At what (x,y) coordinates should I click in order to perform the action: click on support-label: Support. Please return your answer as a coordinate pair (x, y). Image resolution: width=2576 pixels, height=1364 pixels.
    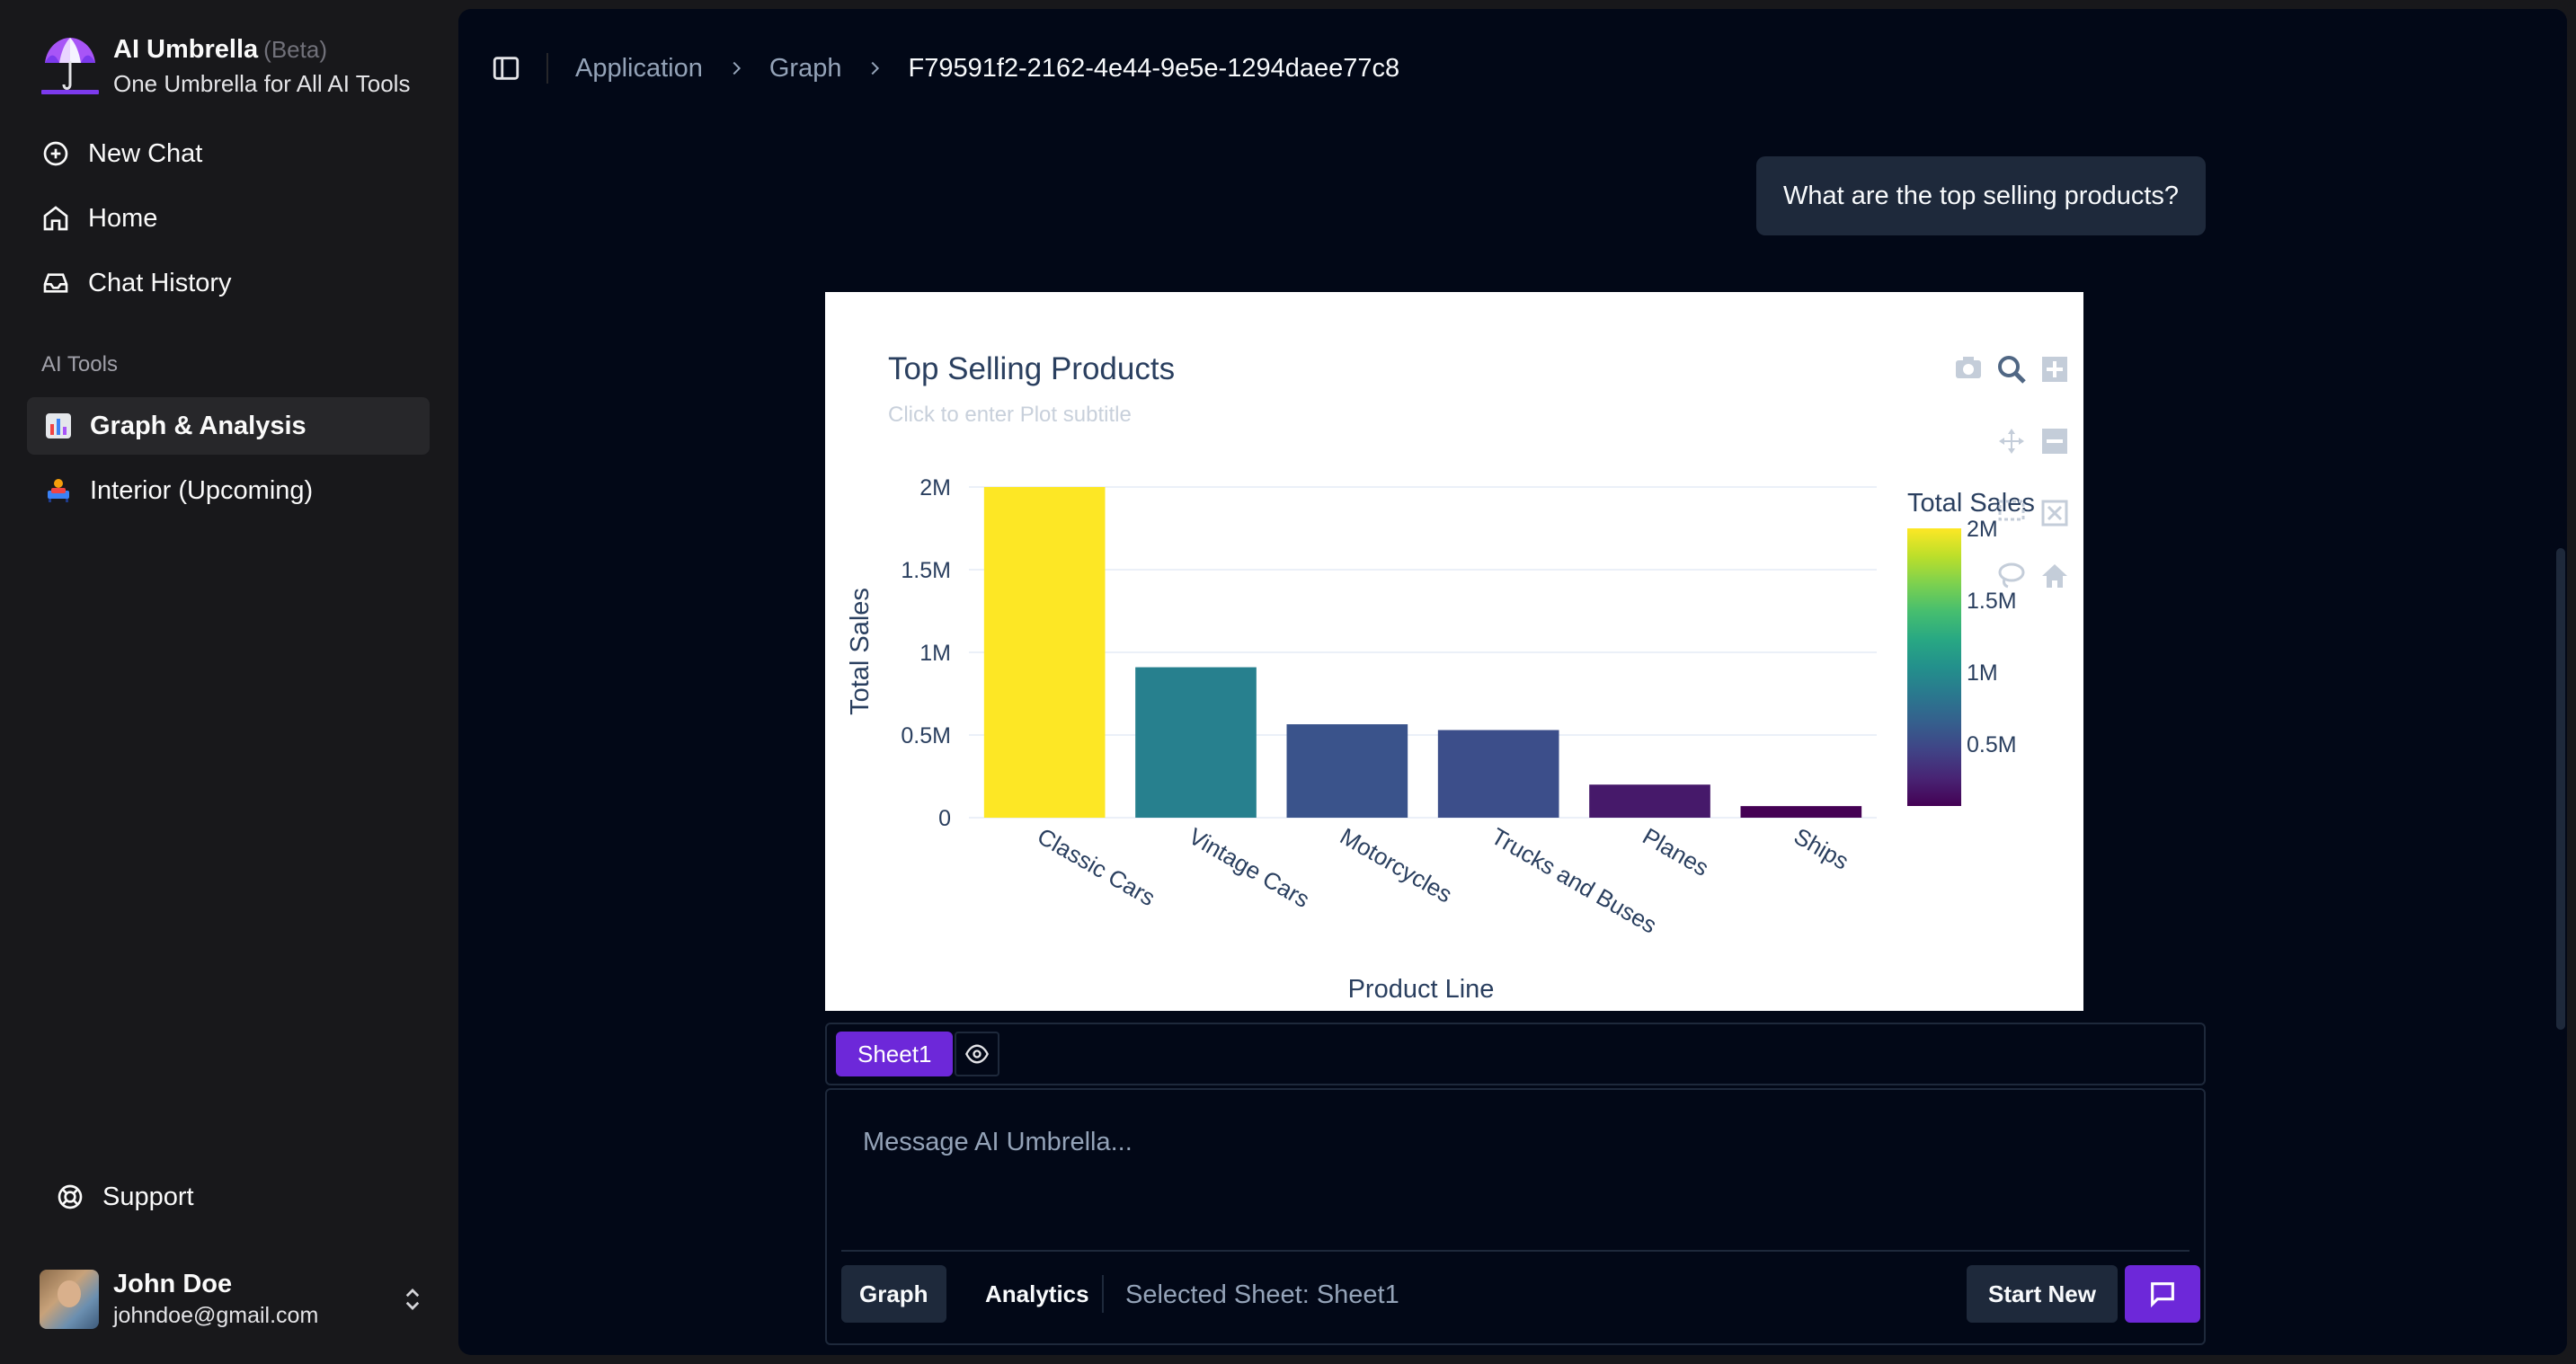
    Looking at the image, I should click on (148, 1196).